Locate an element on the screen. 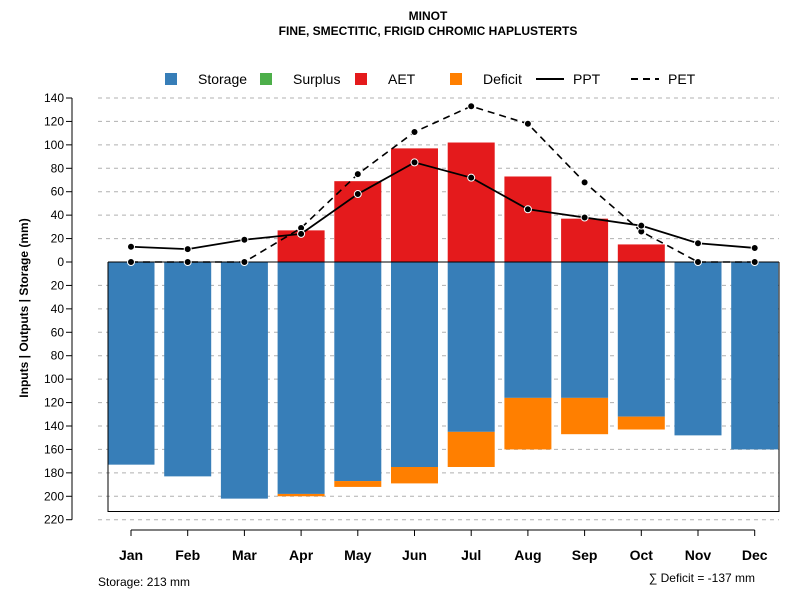  x-tick-label: Jan is located at coordinates (131, 555).